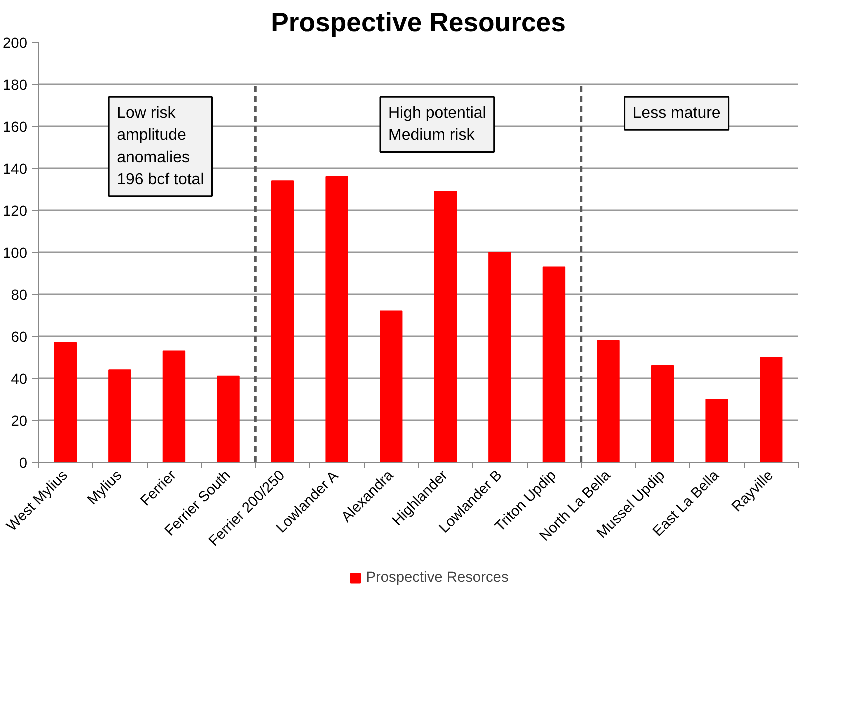  I want to click on y-tick-label: 120, so click(15, 212).